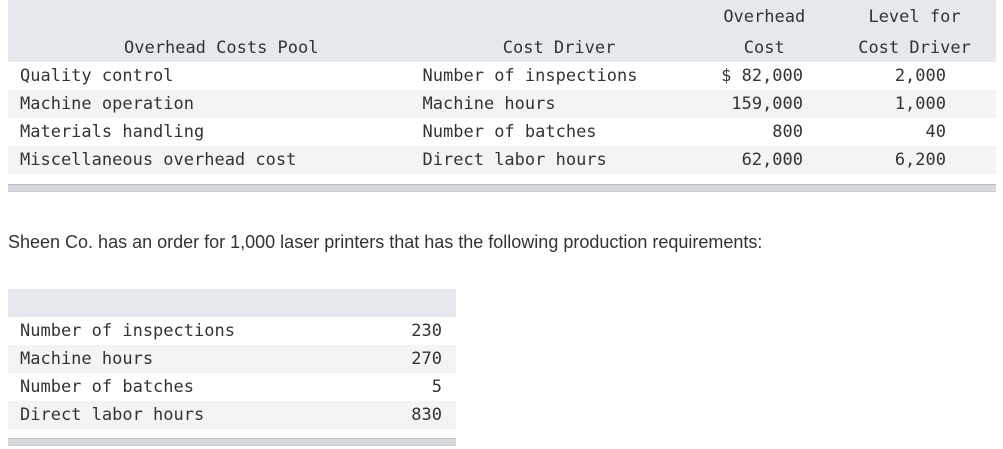 Image resolution: width=1003 pixels, height=449 pixels. I want to click on pool-cell: Quality control, so click(97, 76).